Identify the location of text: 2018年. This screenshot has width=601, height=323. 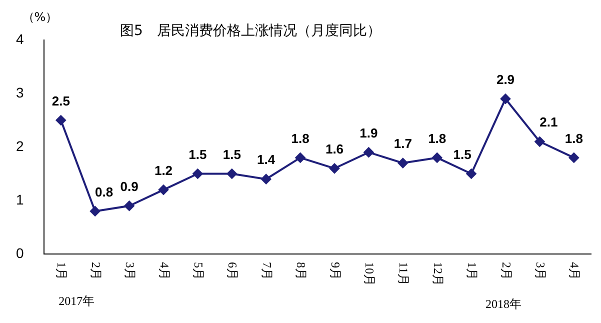
(503, 304).